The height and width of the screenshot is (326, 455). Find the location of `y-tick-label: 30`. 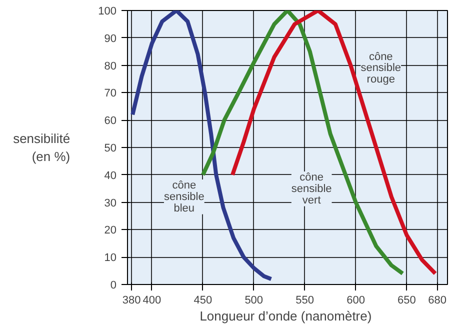

y-tick-label: 30 is located at coordinates (110, 203).